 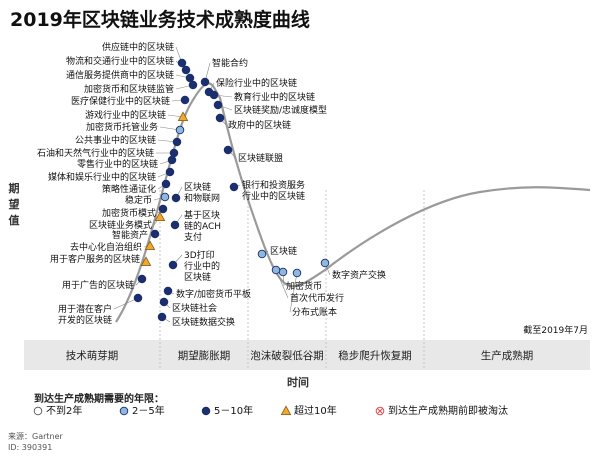 What do you see at coordinates (30, 447) in the screenshot?
I see `doc-id: ID: 390391` at bounding box center [30, 447].